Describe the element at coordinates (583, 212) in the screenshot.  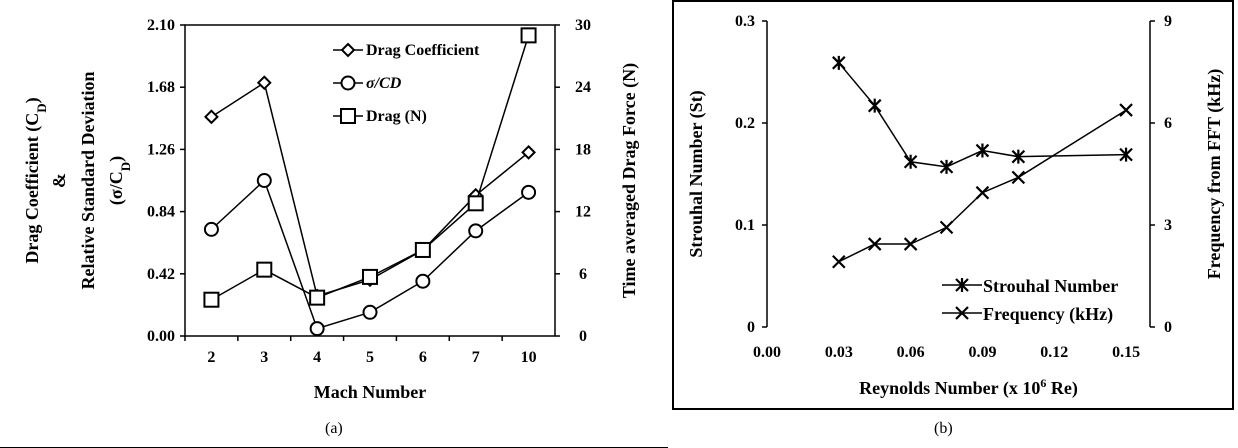
I see `y-right-tick-label: 12` at that location.